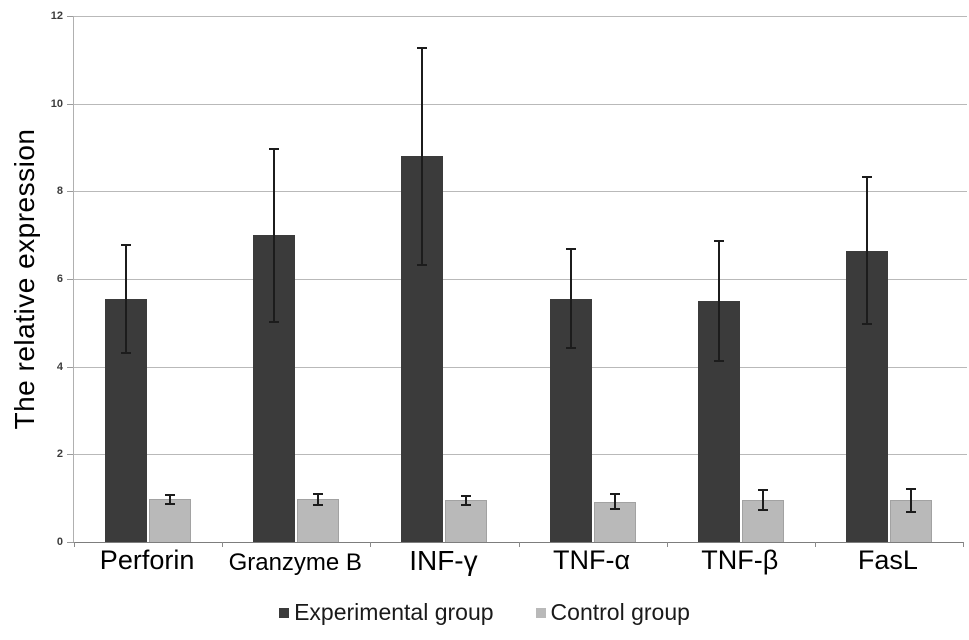 This screenshot has width=969, height=640. What do you see at coordinates (295, 562) in the screenshot?
I see `x-axis-label: Granzyme B` at bounding box center [295, 562].